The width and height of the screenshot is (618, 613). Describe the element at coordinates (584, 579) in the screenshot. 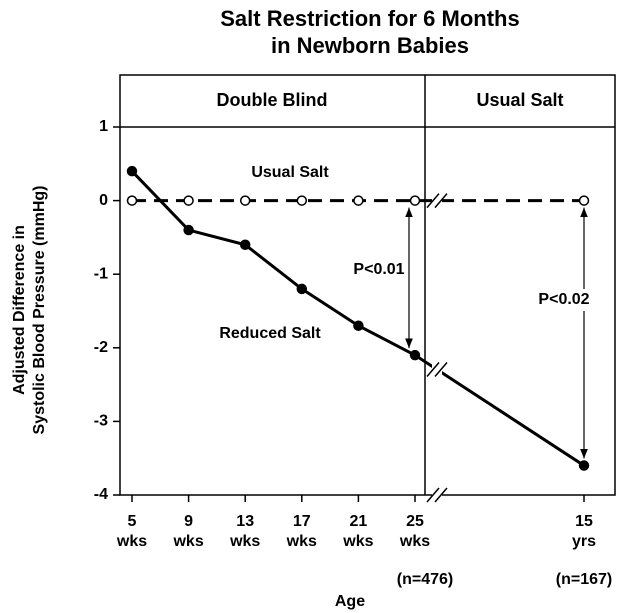

I see `sample-size: (n=167)` at that location.